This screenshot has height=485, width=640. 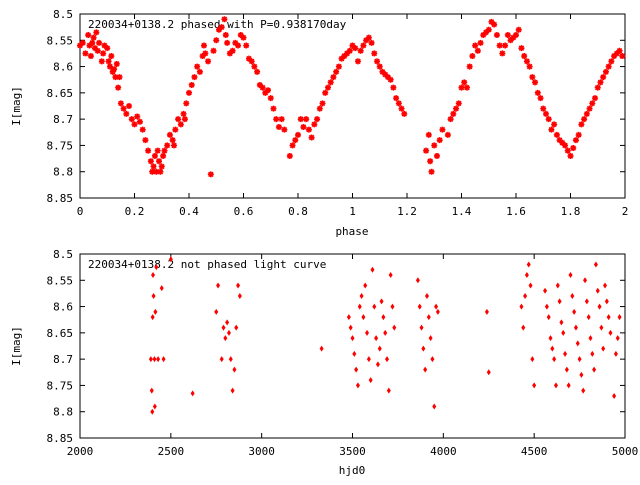 I want to click on unphased-title: 220034+0138.2 not phased light curve, so click(x=207, y=264).